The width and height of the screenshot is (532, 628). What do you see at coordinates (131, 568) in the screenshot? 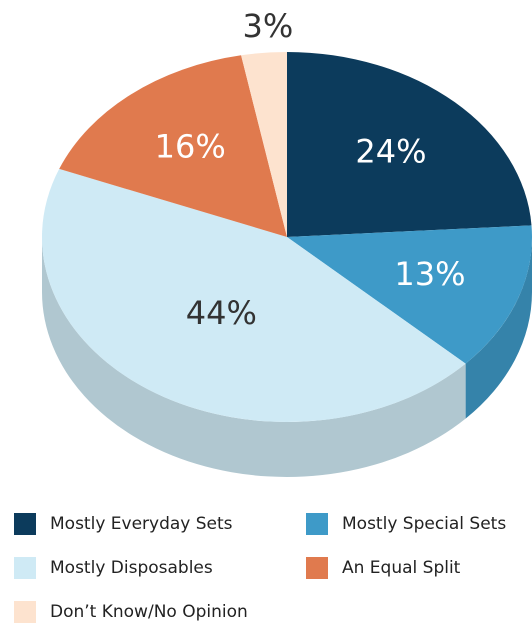
I see `legend-label: Mostly Disposables` at bounding box center [131, 568].